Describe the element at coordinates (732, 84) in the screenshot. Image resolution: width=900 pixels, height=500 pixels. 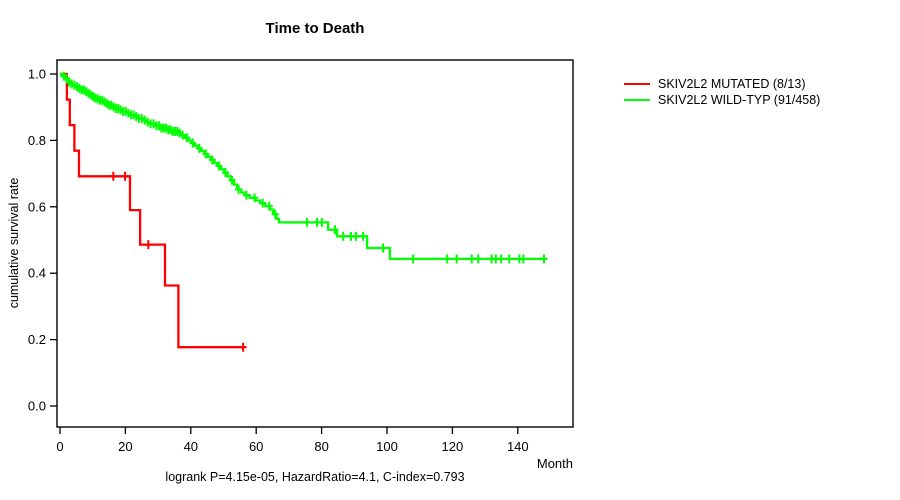
I see `legend-label-mutated: SKIV2L2 MUTATED (8/13)` at that location.